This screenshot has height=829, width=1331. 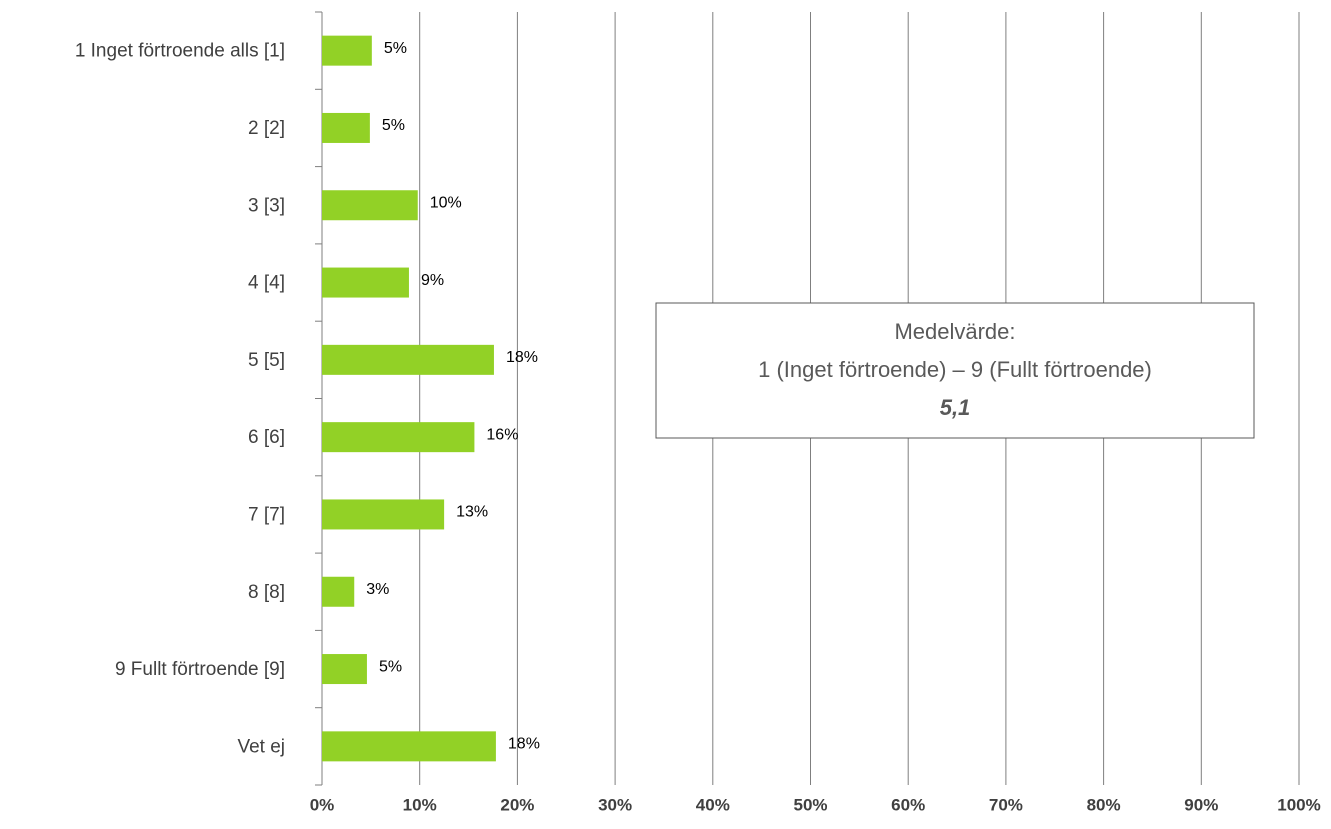 What do you see at coordinates (517, 804) in the screenshot?
I see `x-tick-label: 20%` at bounding box center [517, 804].